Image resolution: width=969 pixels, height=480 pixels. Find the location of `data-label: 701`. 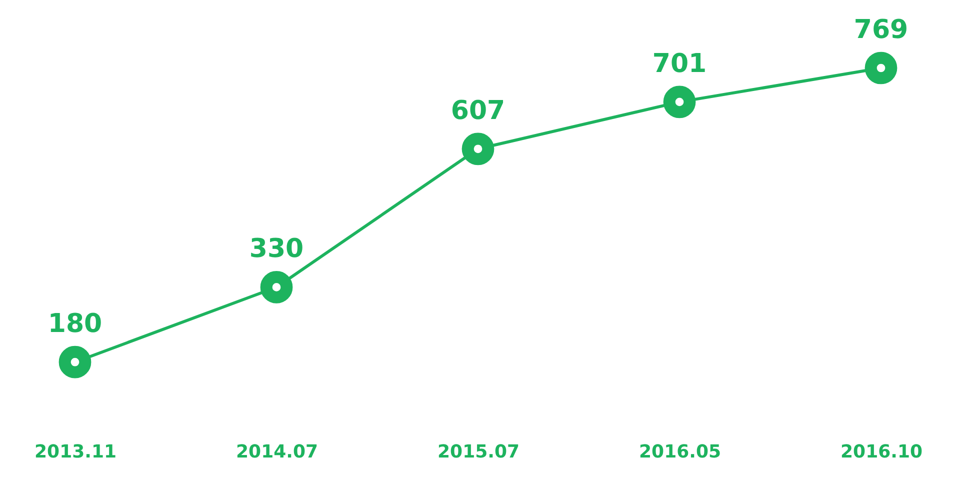

data-label: 701 is located at coordinates (679, 63).